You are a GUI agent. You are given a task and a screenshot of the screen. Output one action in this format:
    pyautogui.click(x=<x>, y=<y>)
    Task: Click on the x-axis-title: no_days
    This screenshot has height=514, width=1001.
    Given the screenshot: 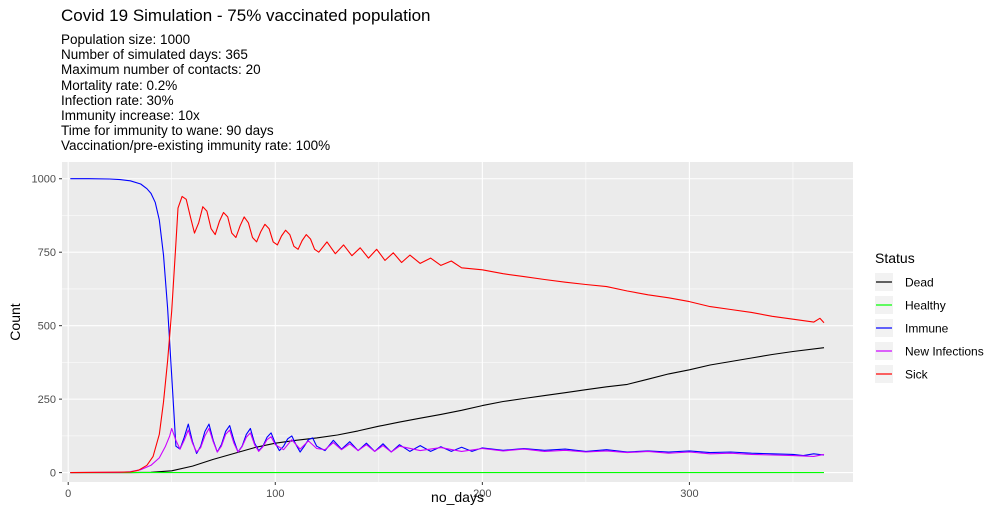 What is the action you would take?
    pyautogui.click(x=457, y=497)
    